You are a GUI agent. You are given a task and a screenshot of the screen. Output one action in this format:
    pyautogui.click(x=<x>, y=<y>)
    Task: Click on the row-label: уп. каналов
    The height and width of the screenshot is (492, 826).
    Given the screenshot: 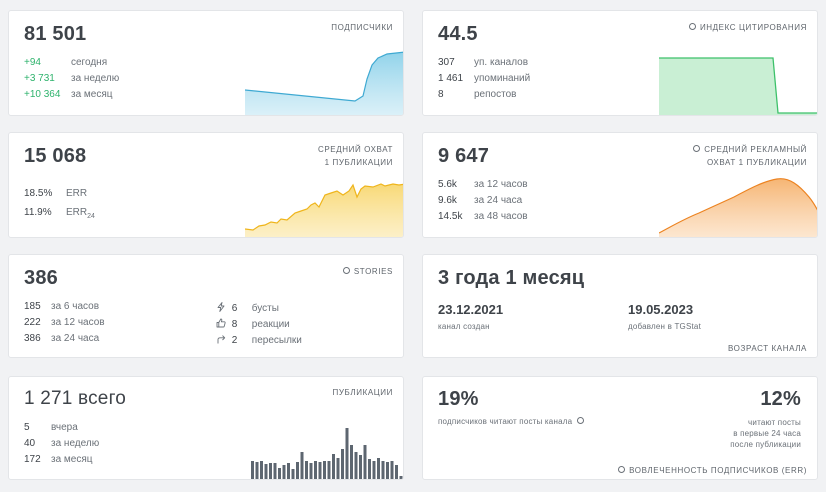 What is the action you would take?
    pyautogui.click(x=501, y=62)
    